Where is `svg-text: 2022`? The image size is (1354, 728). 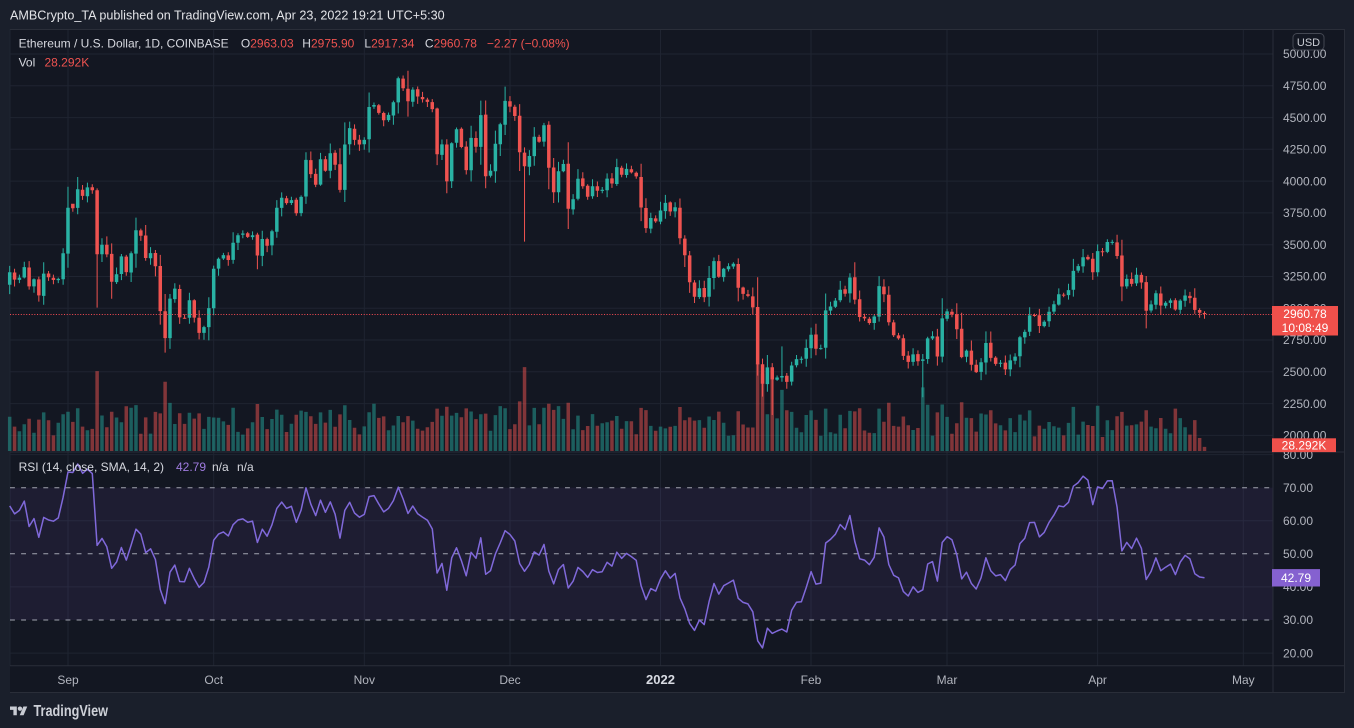 svg-text: 2022 is located at coordinates (660, 679).